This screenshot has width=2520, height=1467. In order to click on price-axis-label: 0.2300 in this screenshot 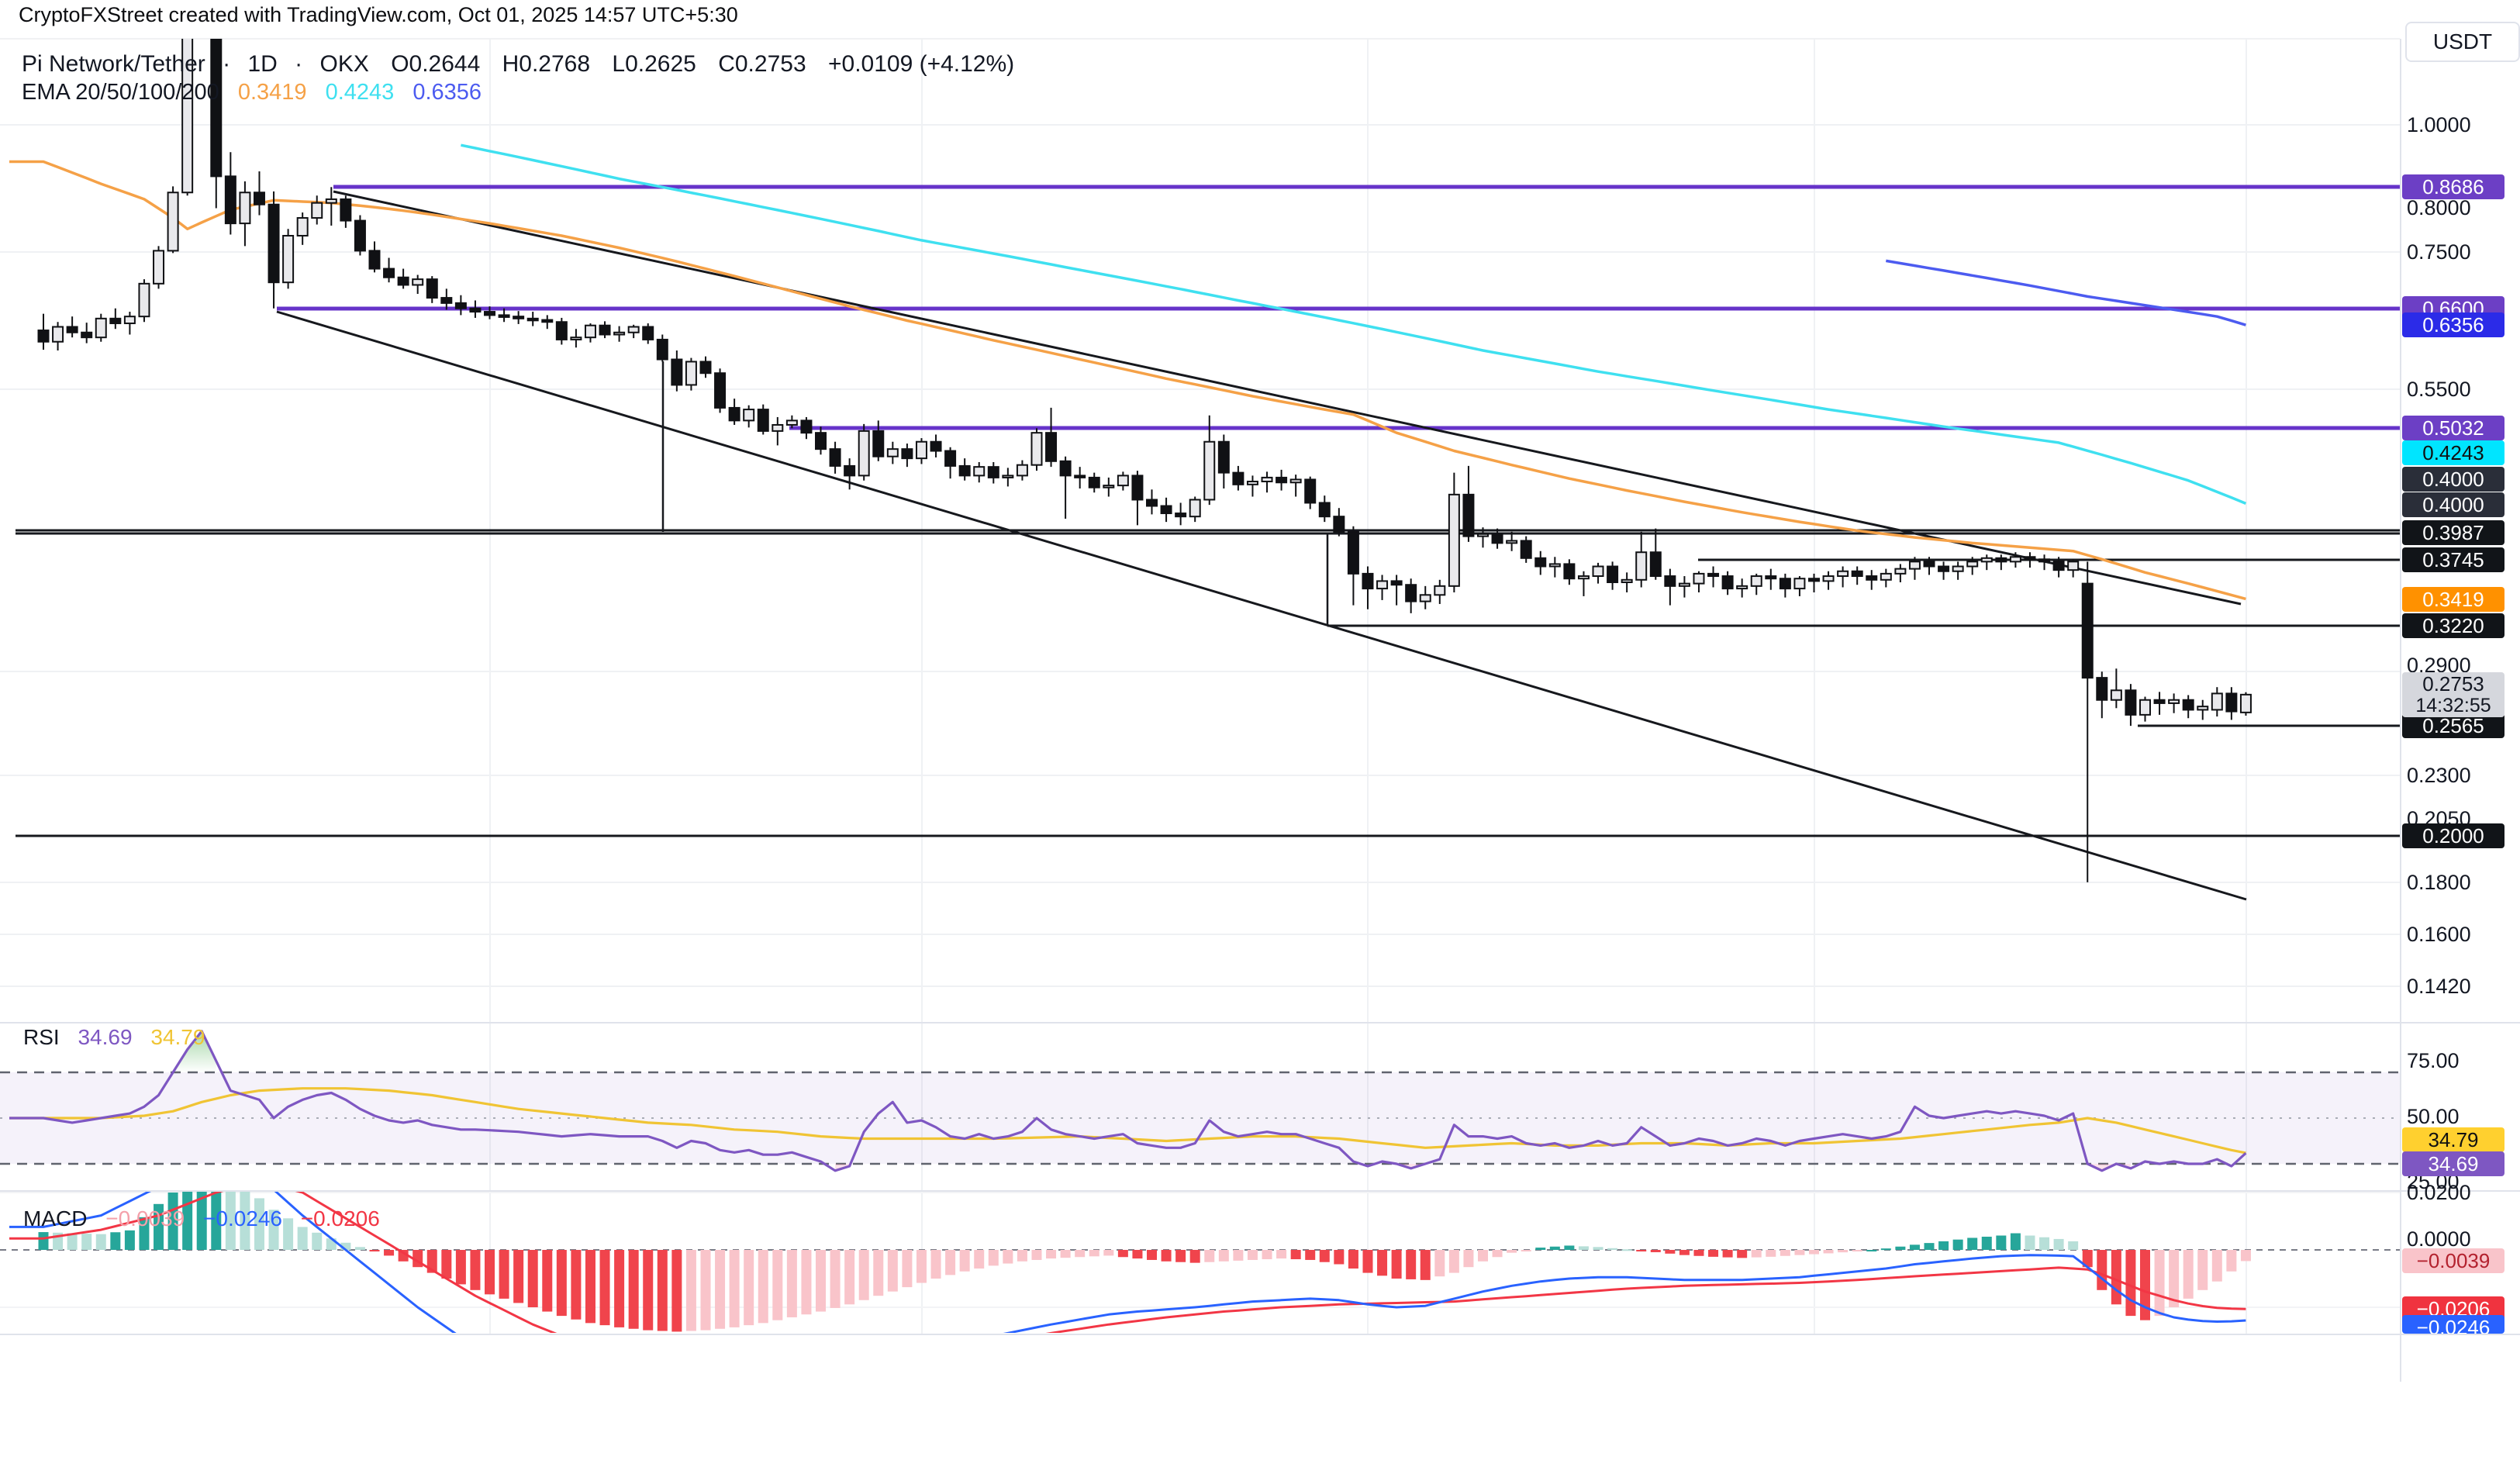, I will do `click(2439, 775)`.